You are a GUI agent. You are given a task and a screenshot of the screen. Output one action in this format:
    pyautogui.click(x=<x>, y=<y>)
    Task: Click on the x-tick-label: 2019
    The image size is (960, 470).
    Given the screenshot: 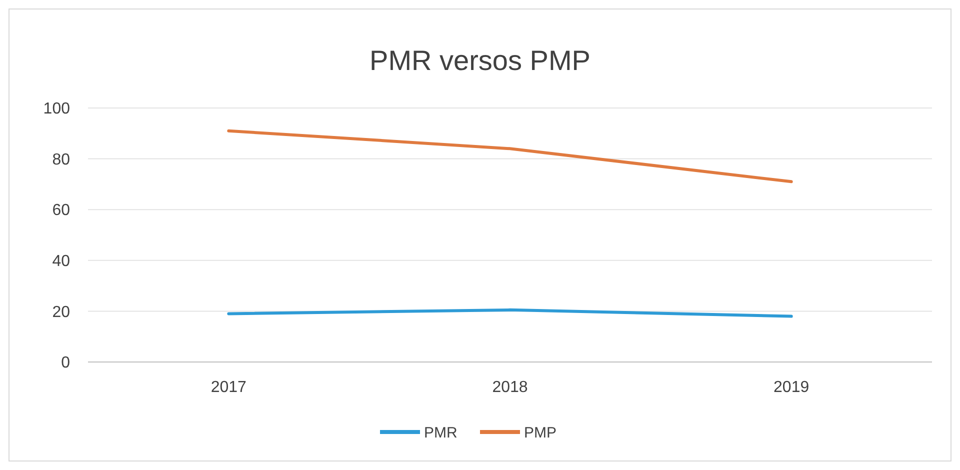 What is the action you would take?
    pyautogui.click(x=792, y=387)
    